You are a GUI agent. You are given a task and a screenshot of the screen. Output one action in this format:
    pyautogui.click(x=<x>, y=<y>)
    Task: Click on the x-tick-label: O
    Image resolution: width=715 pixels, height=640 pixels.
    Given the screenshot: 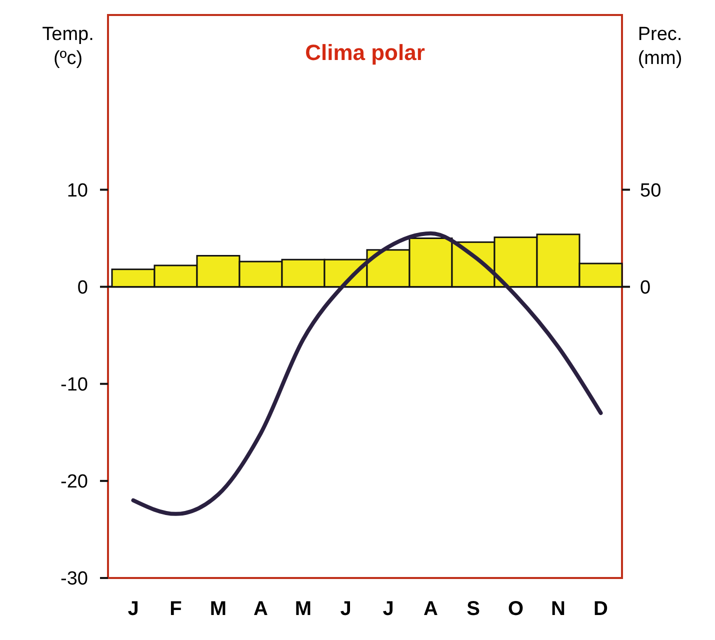 What is the action you would take?
    pyautogui.click(x=516, y=609)
    